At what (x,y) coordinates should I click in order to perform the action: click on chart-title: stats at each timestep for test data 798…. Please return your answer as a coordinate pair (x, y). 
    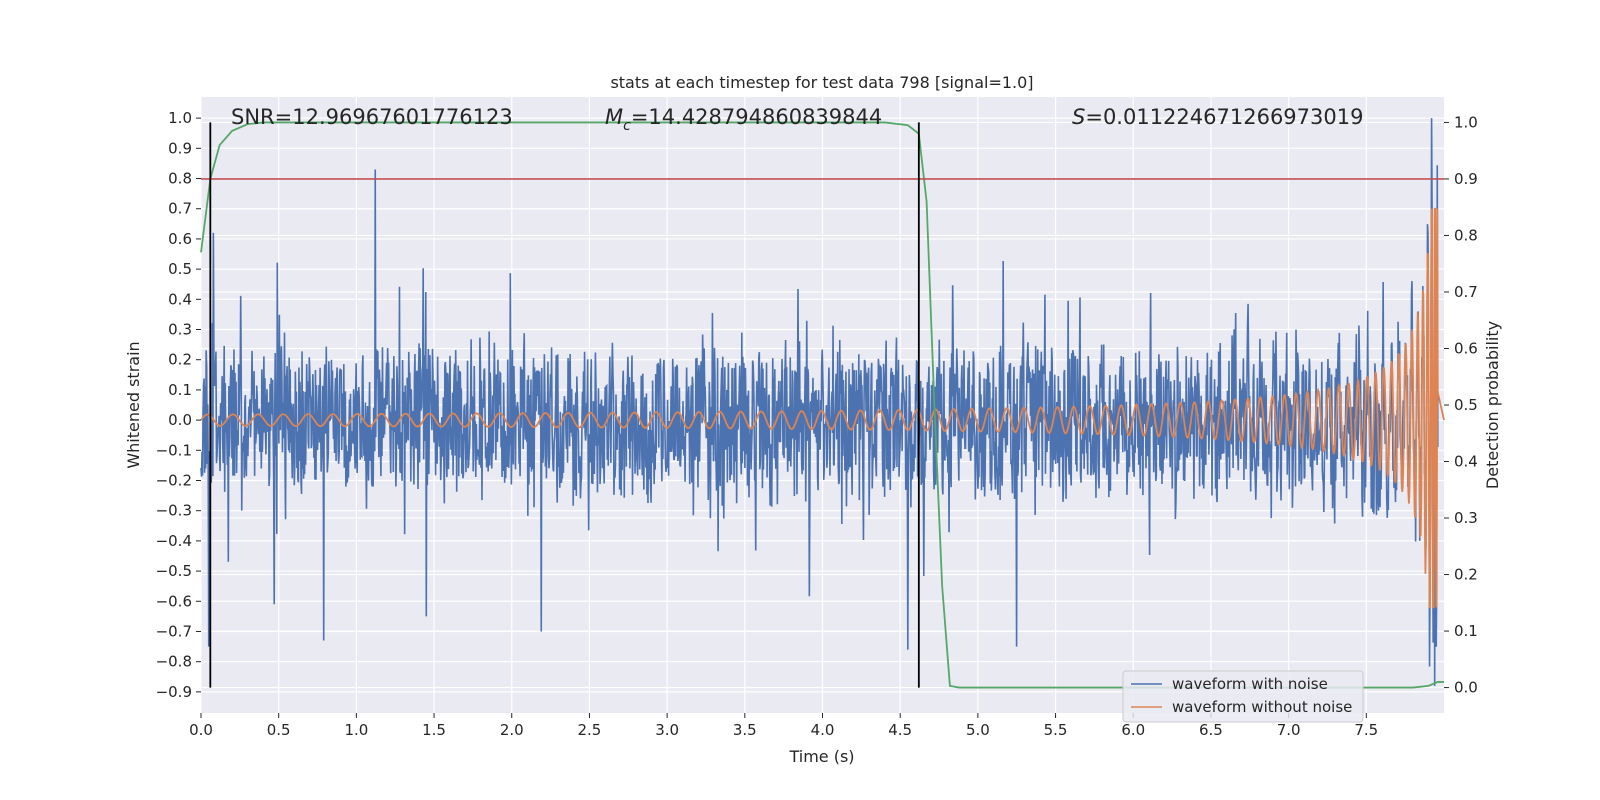
    Looking at the image, I should click on (821, 82).